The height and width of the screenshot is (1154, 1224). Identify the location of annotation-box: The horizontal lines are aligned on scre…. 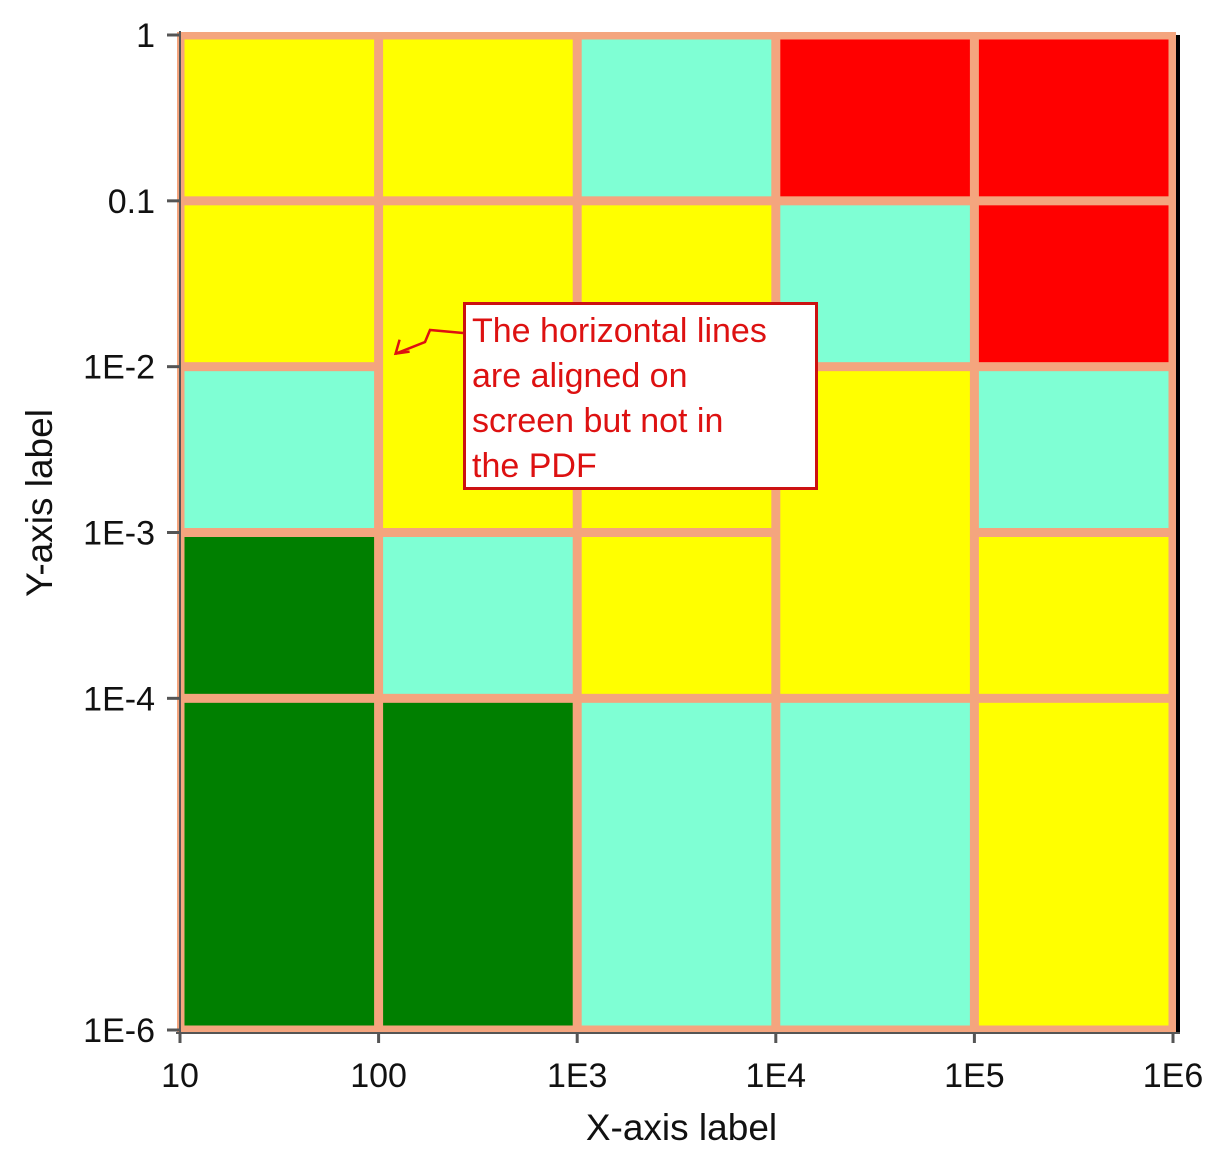
(640, 396).